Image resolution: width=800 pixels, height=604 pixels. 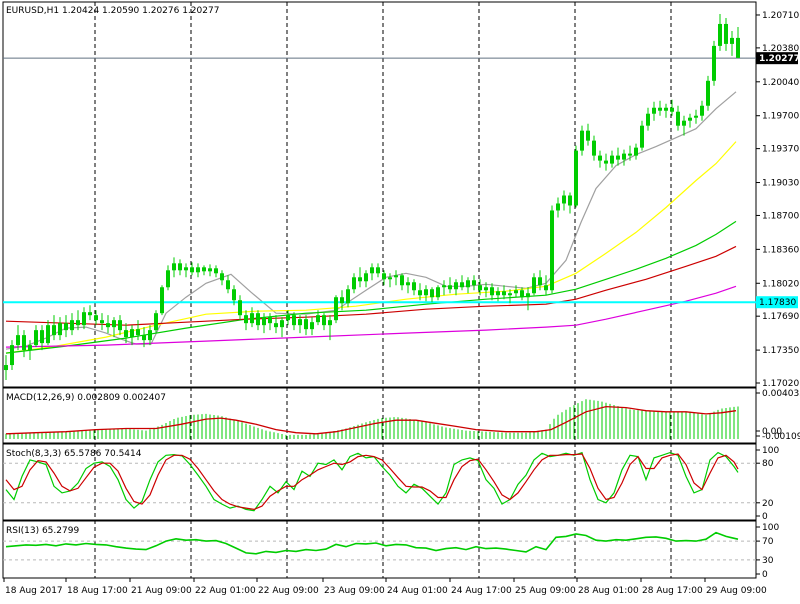 What do you see at coordinates (545, 591) in the screenshot?
I see `x-tick-label: 25 Aug 09:00` at bounding box center [545, 591].